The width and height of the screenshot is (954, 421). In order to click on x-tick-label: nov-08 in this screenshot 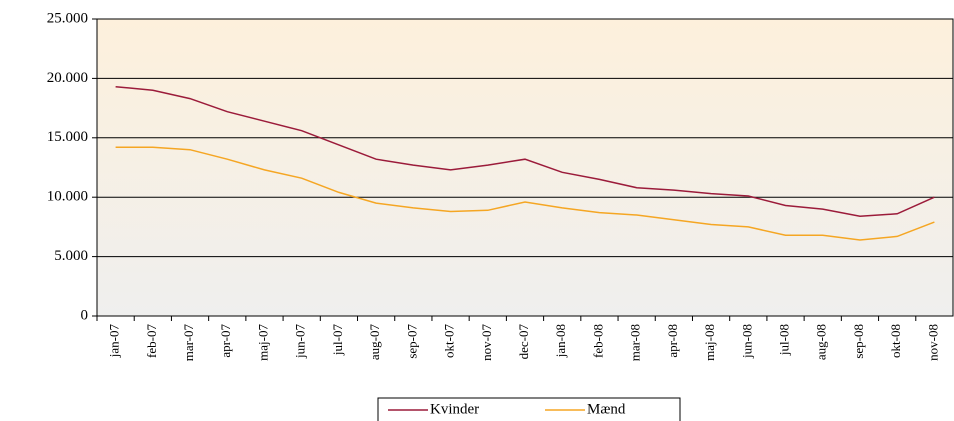, I will do `click(932, 342)`.